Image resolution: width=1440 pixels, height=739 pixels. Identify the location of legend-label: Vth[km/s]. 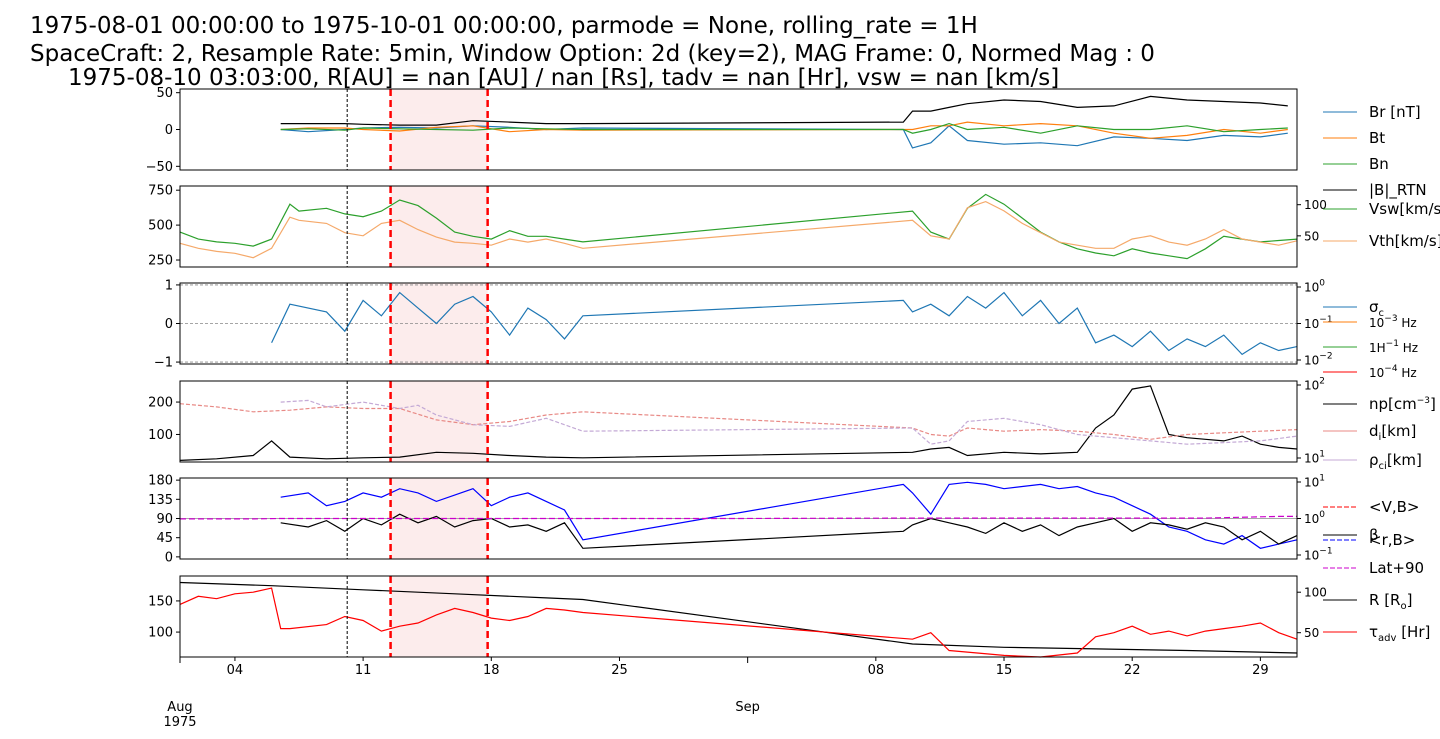
(1404, 241).